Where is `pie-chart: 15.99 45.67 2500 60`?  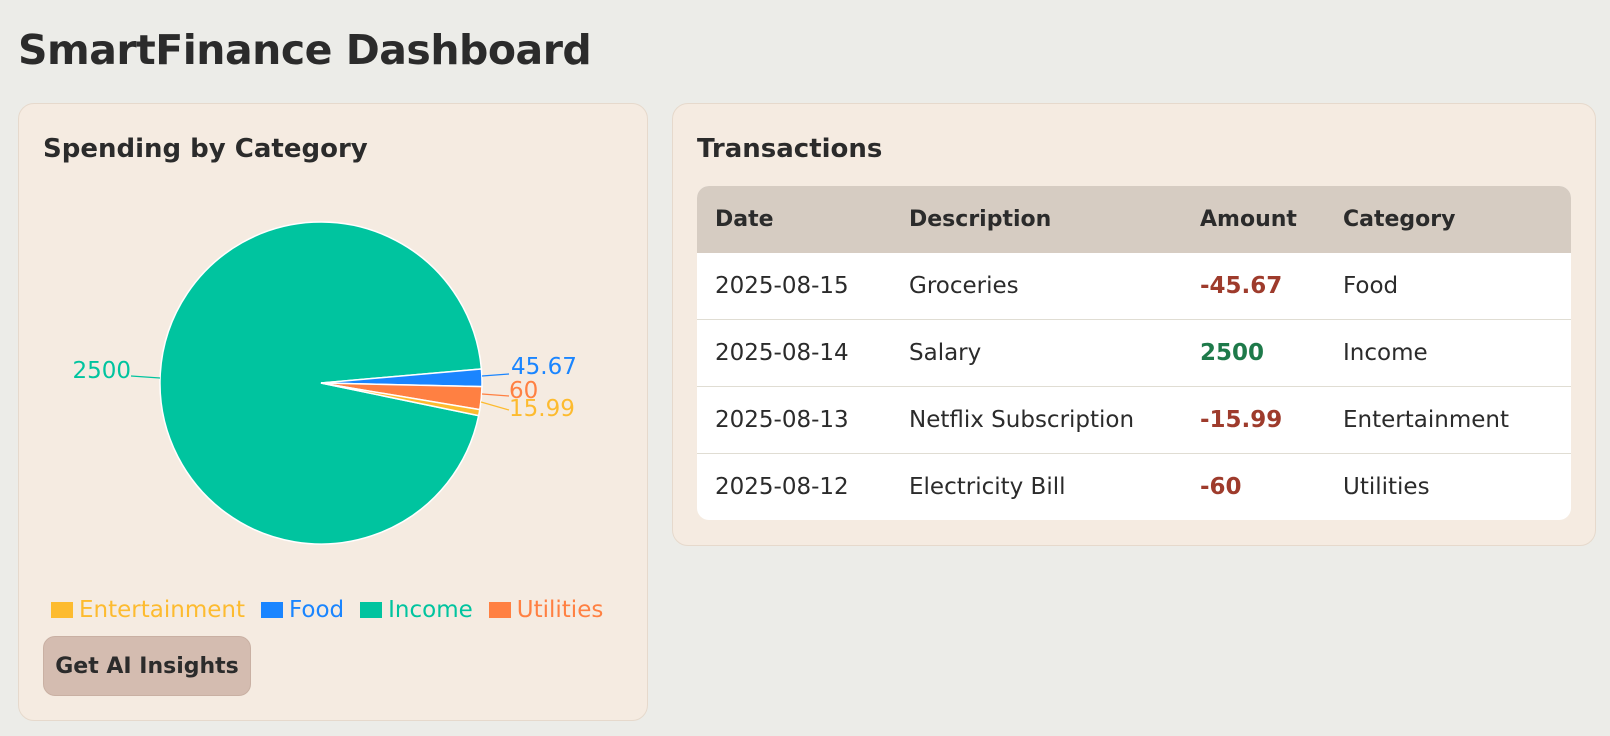
pie-chart: 15.99 45.67 2500 60 is located at coordinates (324, 383).